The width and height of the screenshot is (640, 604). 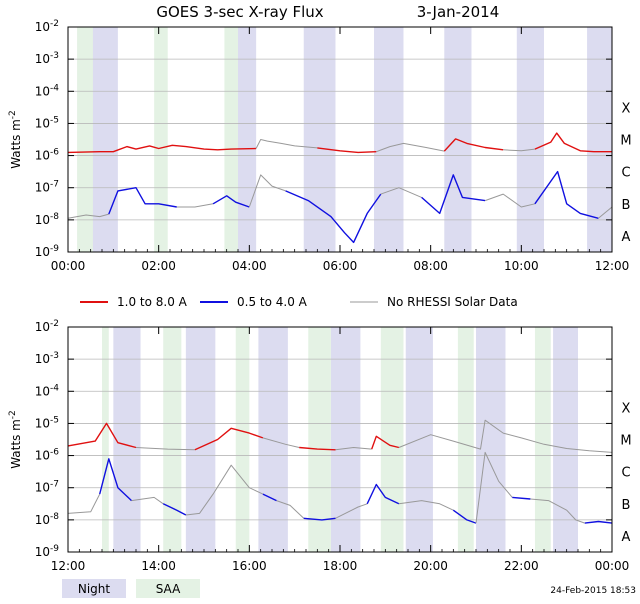 What do you see at coordinates (94, 589) in the screenshot?
I see `band-legend-label: Night` at bounding box center [94, 589].